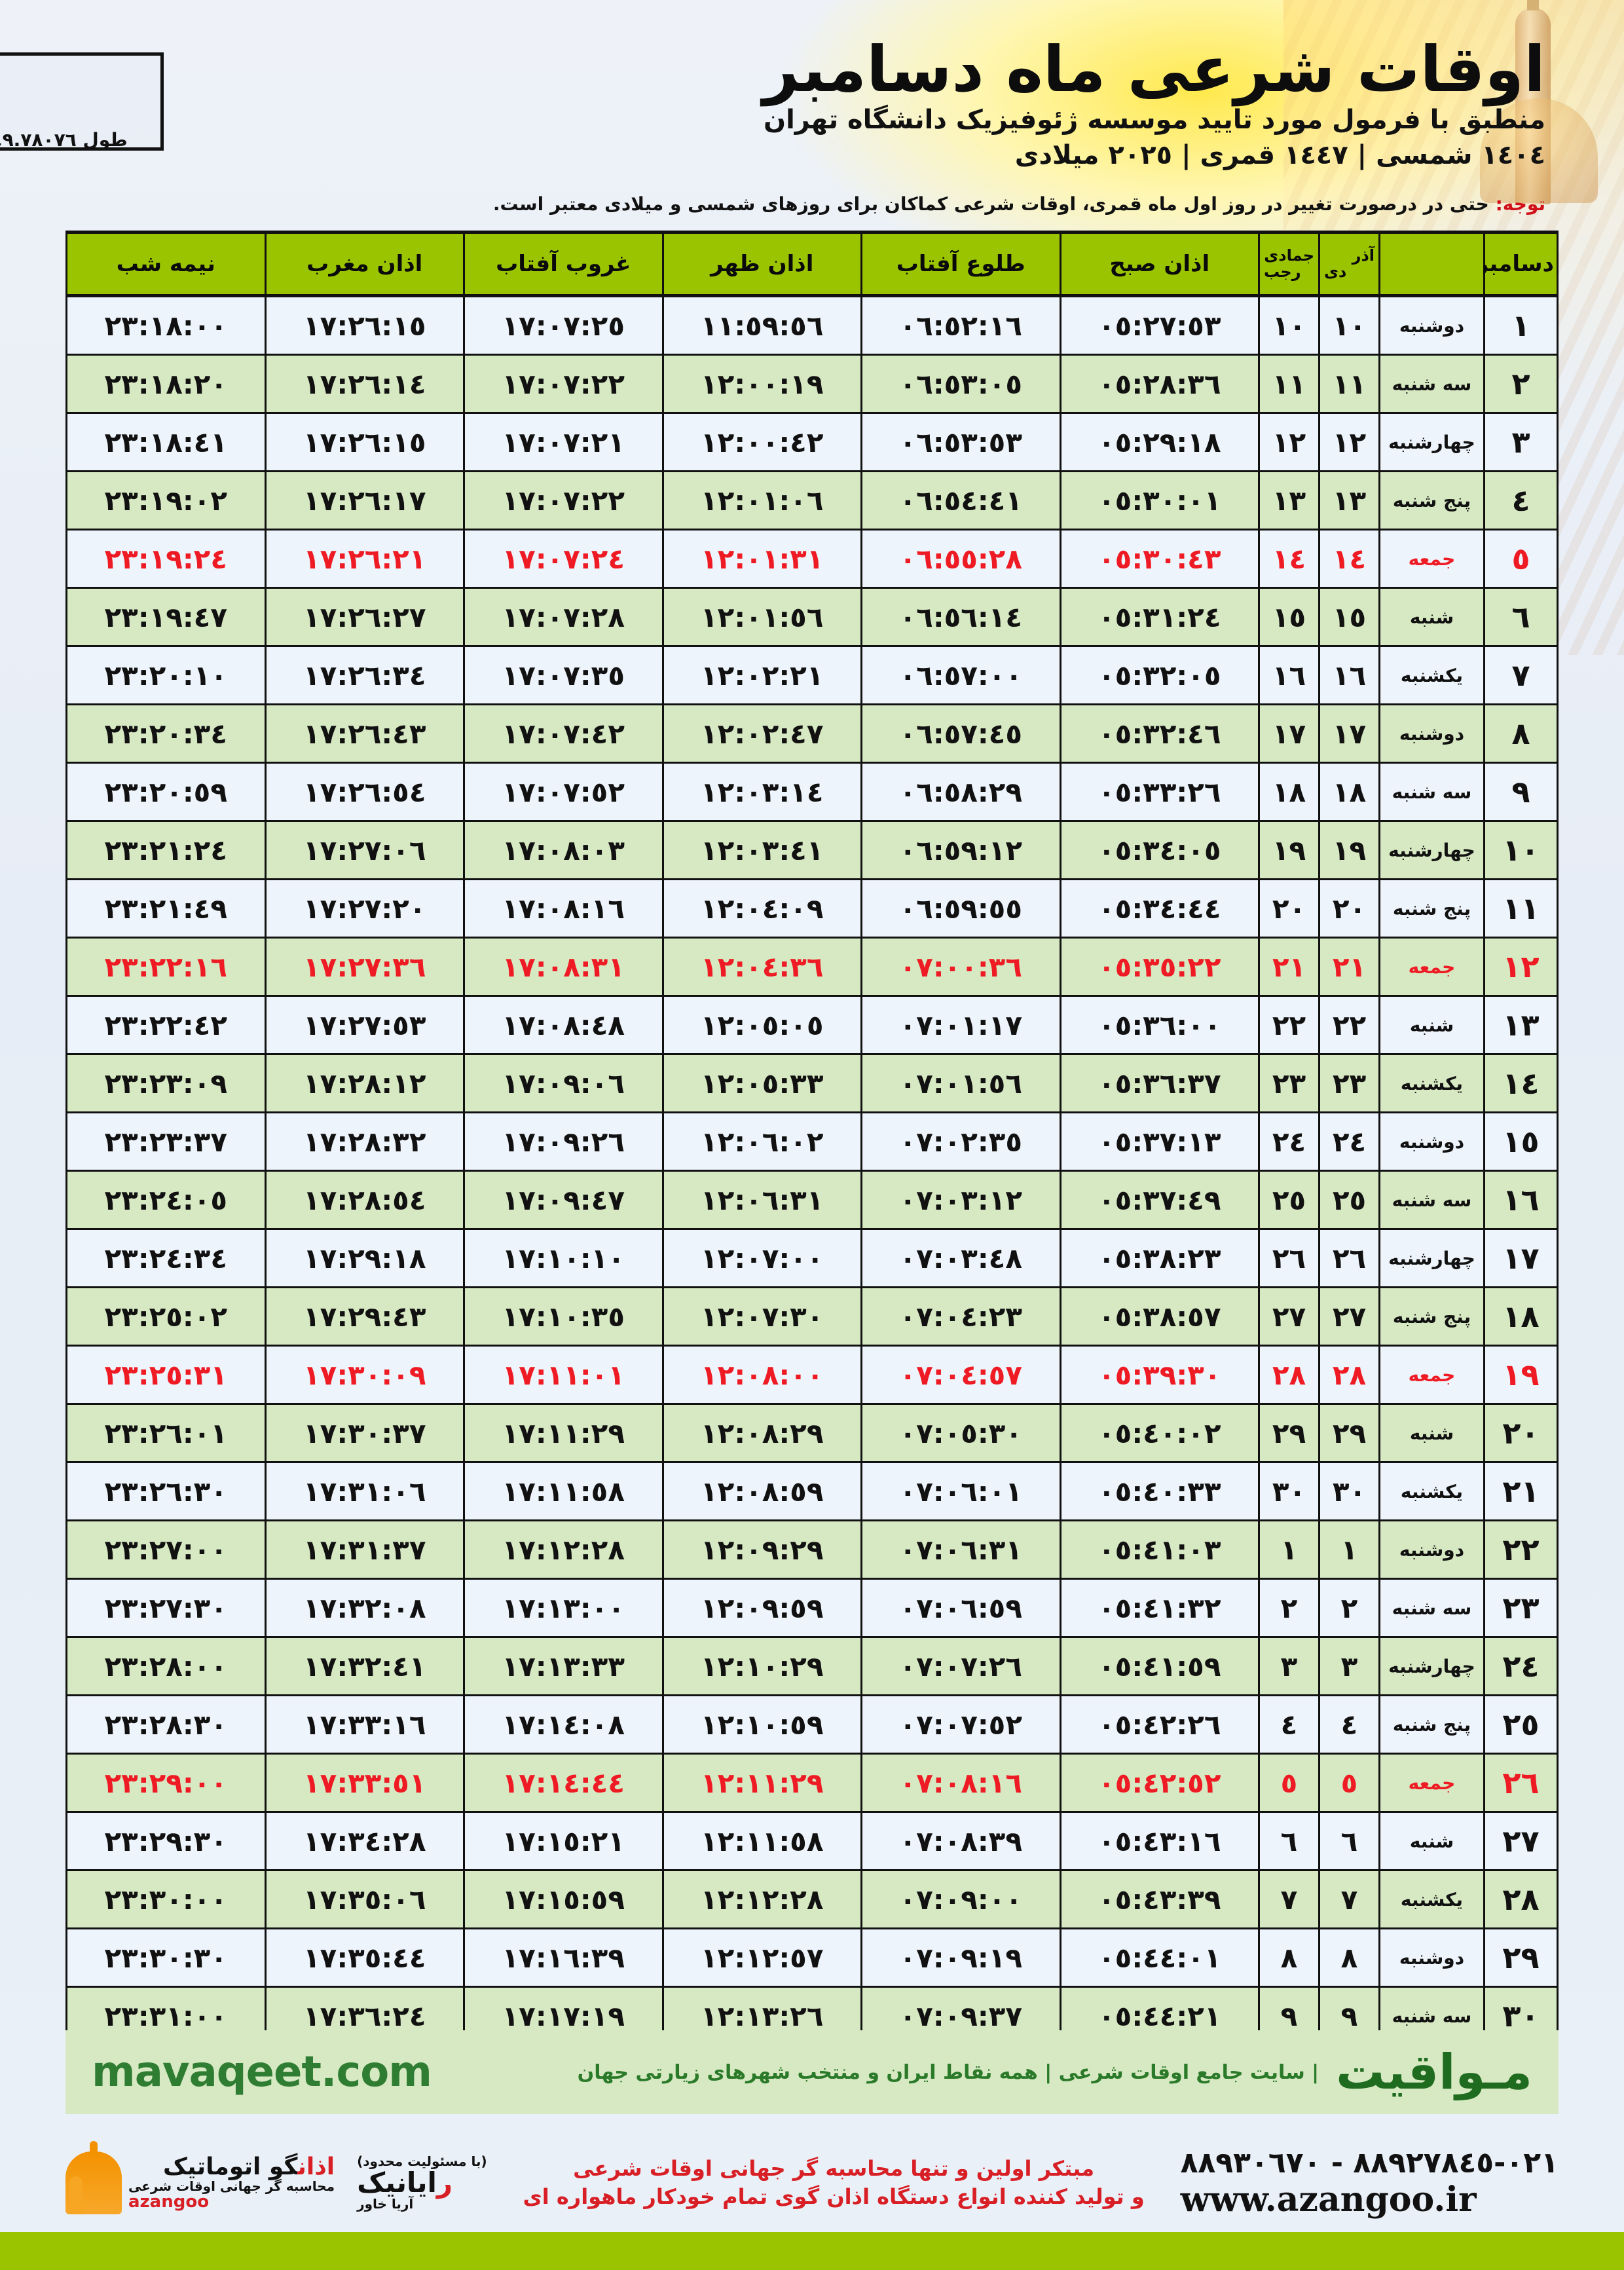  What do you see at coordinates (262, 2072) in the screenshot?
I see `banner-url: mavaqeet.com` at bounding box center [262, 2072].